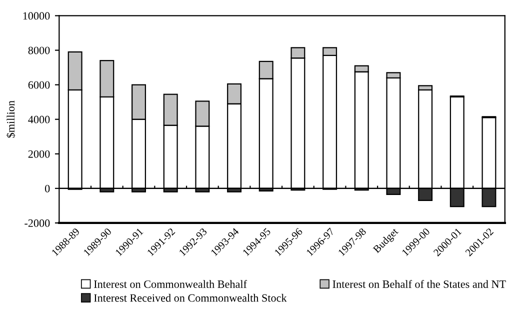 This screenshot has width=510, height=314. What do you see at coordinates (39, 85) in the screenshot?
I see `y-tick-label: 6000` at bounding box center [39, 85].